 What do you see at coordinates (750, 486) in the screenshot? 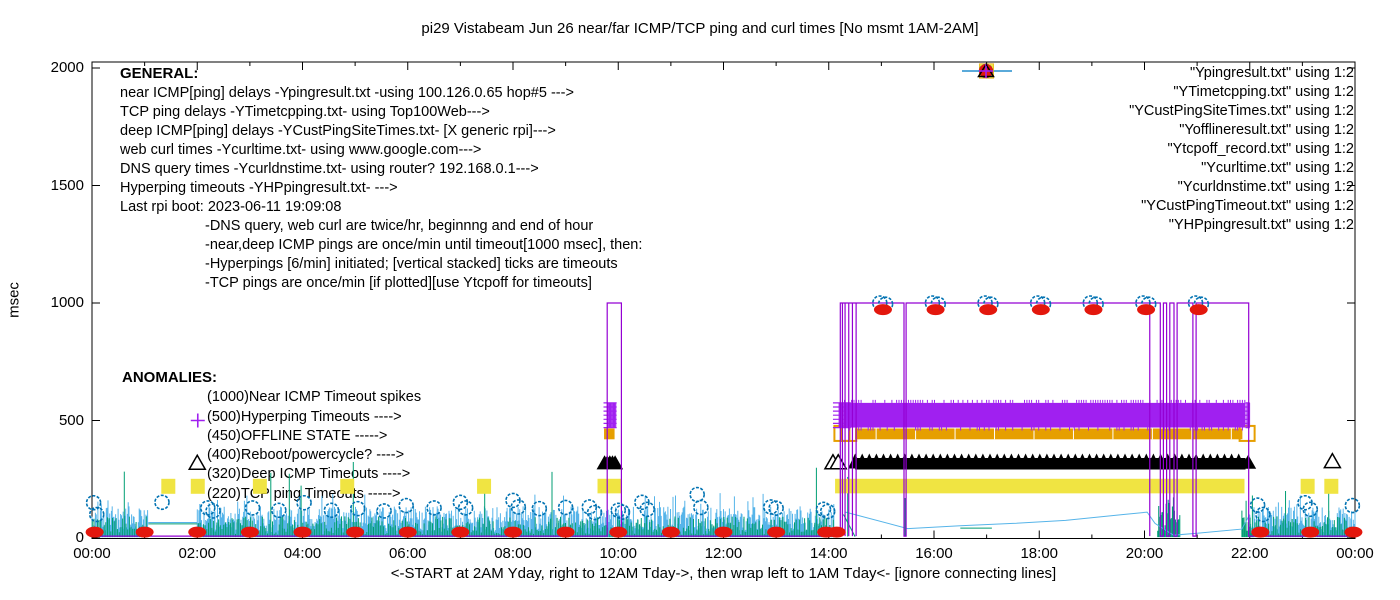
I see `tcpoff-band` at bounding box center [750, 486].